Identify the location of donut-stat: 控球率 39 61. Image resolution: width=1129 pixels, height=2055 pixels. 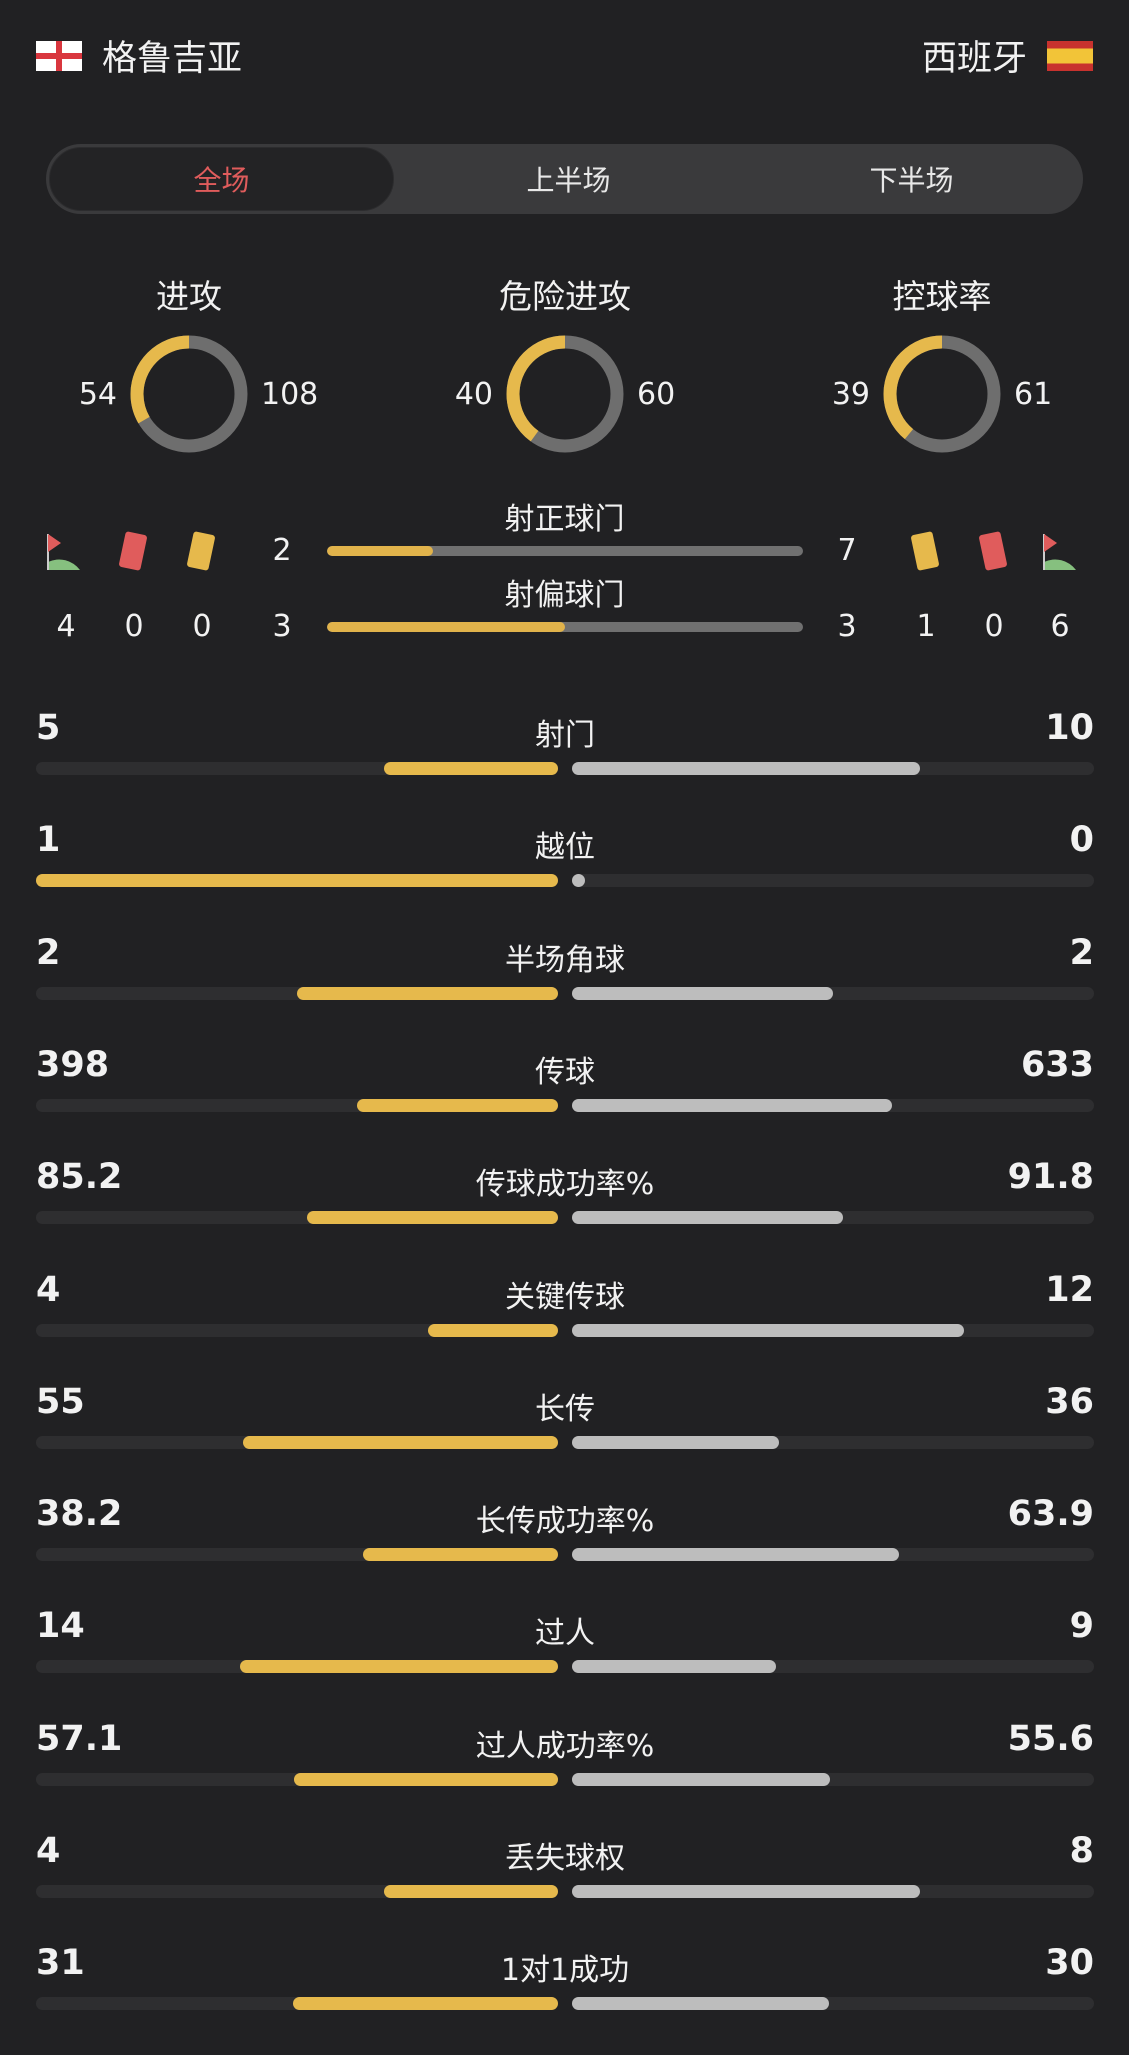
(942, 362).